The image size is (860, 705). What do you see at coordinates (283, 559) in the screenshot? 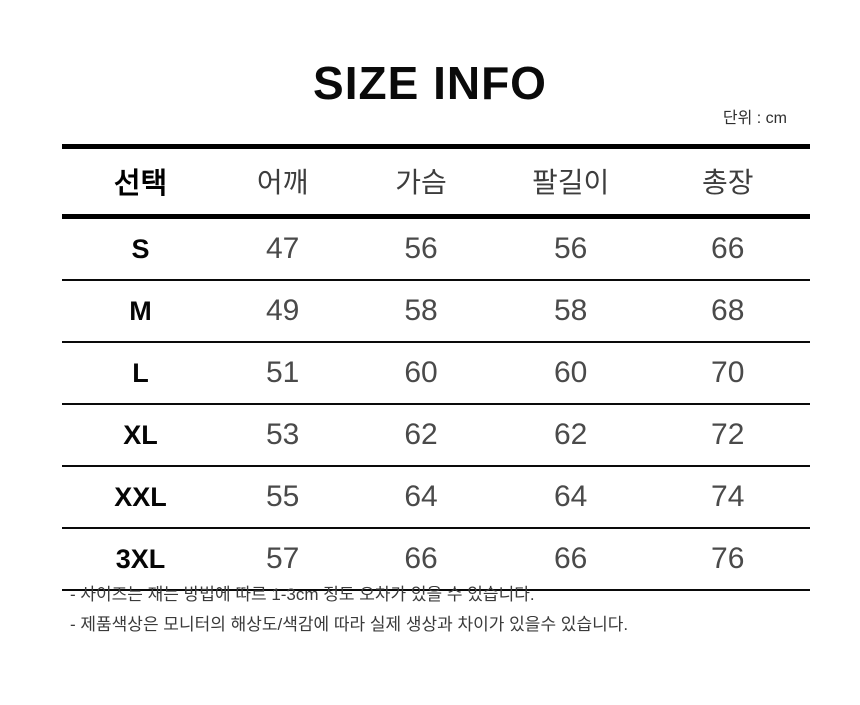
I see `value-cell: 57` at bounding box center [283, 559].